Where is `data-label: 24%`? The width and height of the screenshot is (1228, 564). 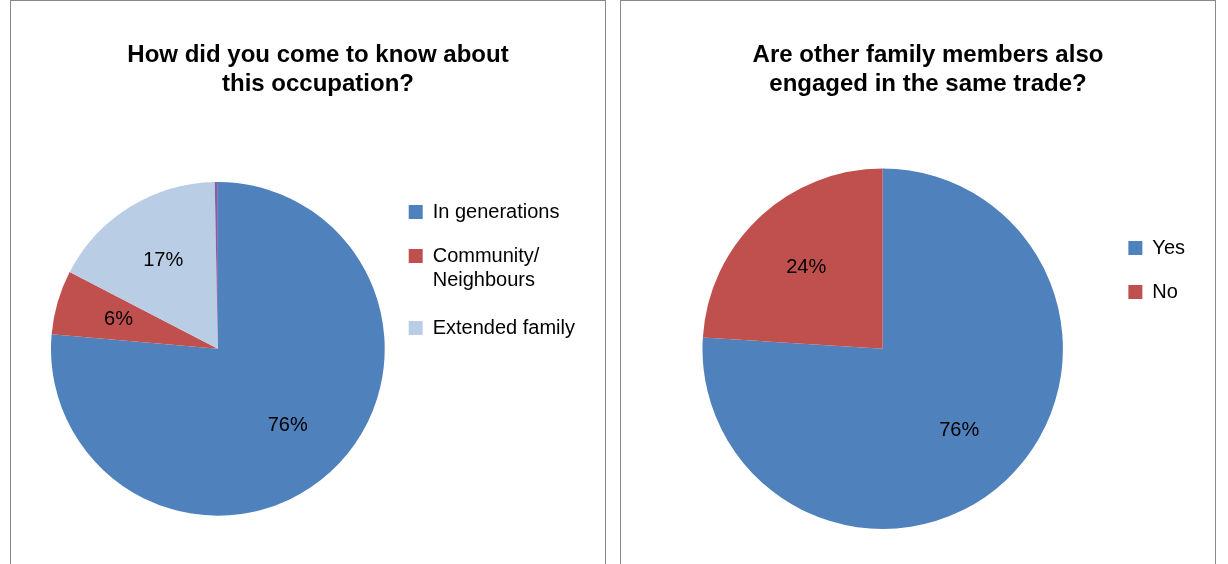 data-label: 24% is located at coordinates (806, 265).